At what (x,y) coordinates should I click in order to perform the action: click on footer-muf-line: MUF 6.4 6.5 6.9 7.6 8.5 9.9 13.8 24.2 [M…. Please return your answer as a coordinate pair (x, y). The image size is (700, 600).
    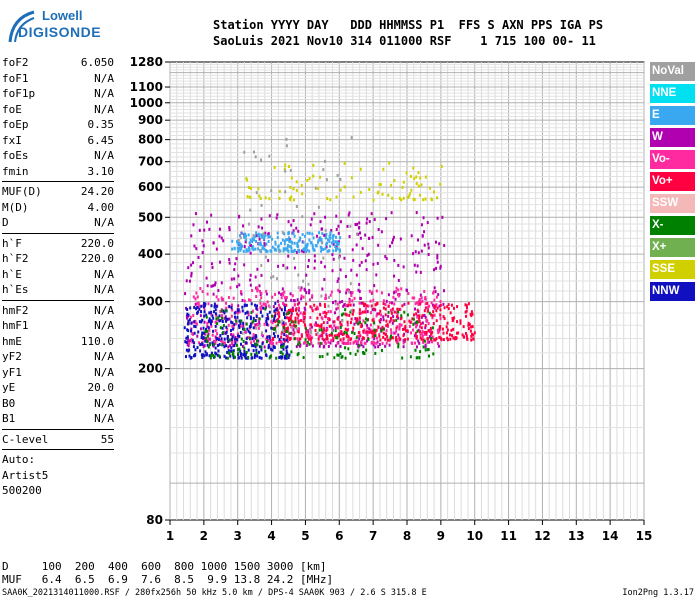
    Looking at the image, I should click on (168, 579).